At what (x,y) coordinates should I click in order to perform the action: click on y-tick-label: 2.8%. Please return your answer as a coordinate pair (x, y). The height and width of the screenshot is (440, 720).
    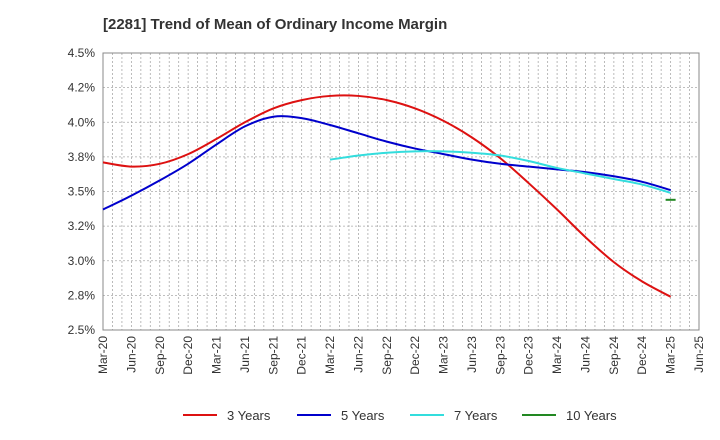
    Looking at the image, I should click on (82, 295).